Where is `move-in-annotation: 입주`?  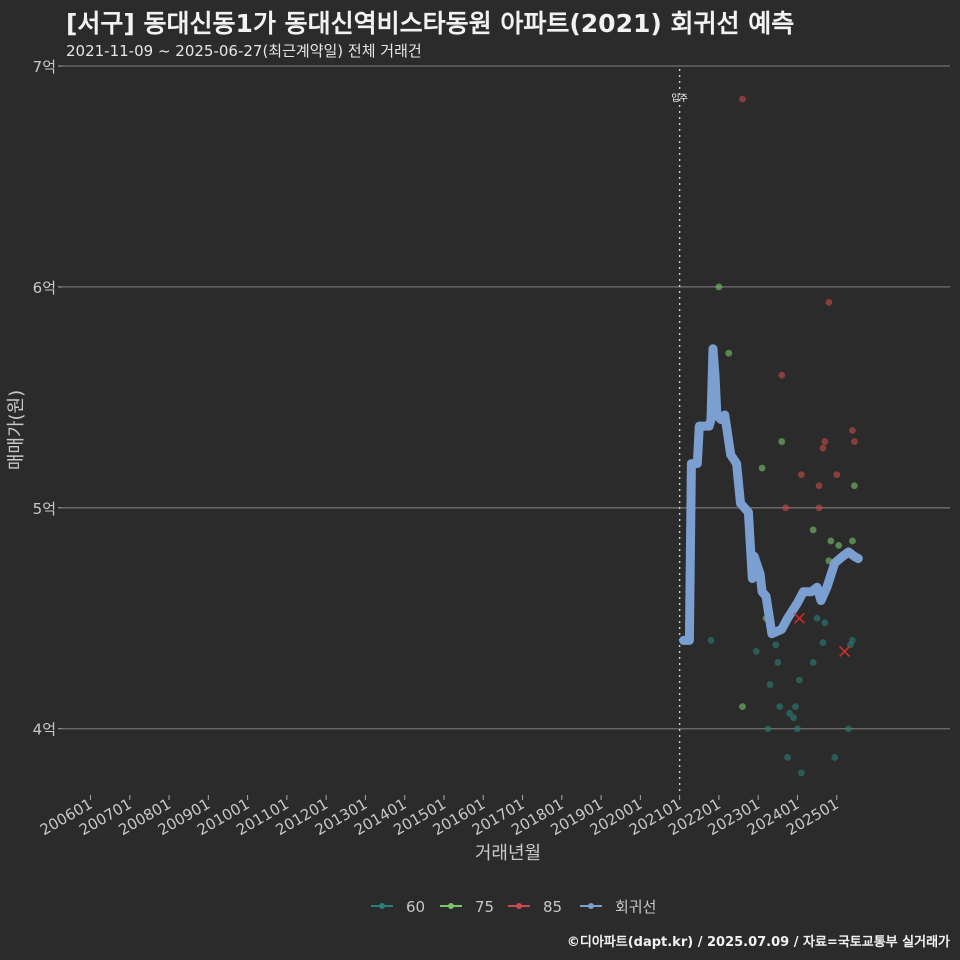
move-in-annotation: 입주 is located at coordinates (679, 432).